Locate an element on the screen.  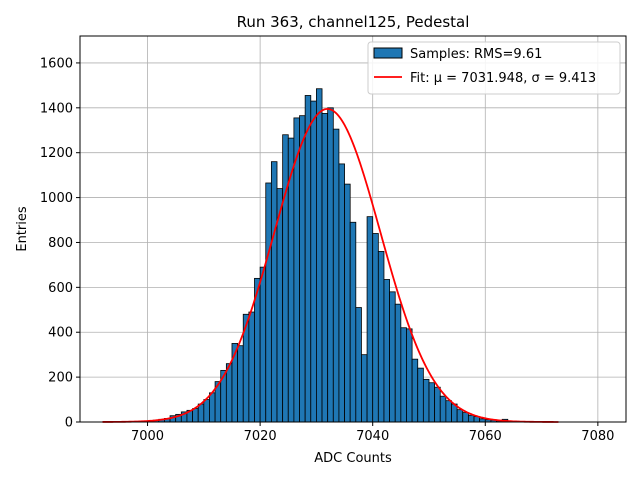
legend-box is located at coordinates (494, 68).